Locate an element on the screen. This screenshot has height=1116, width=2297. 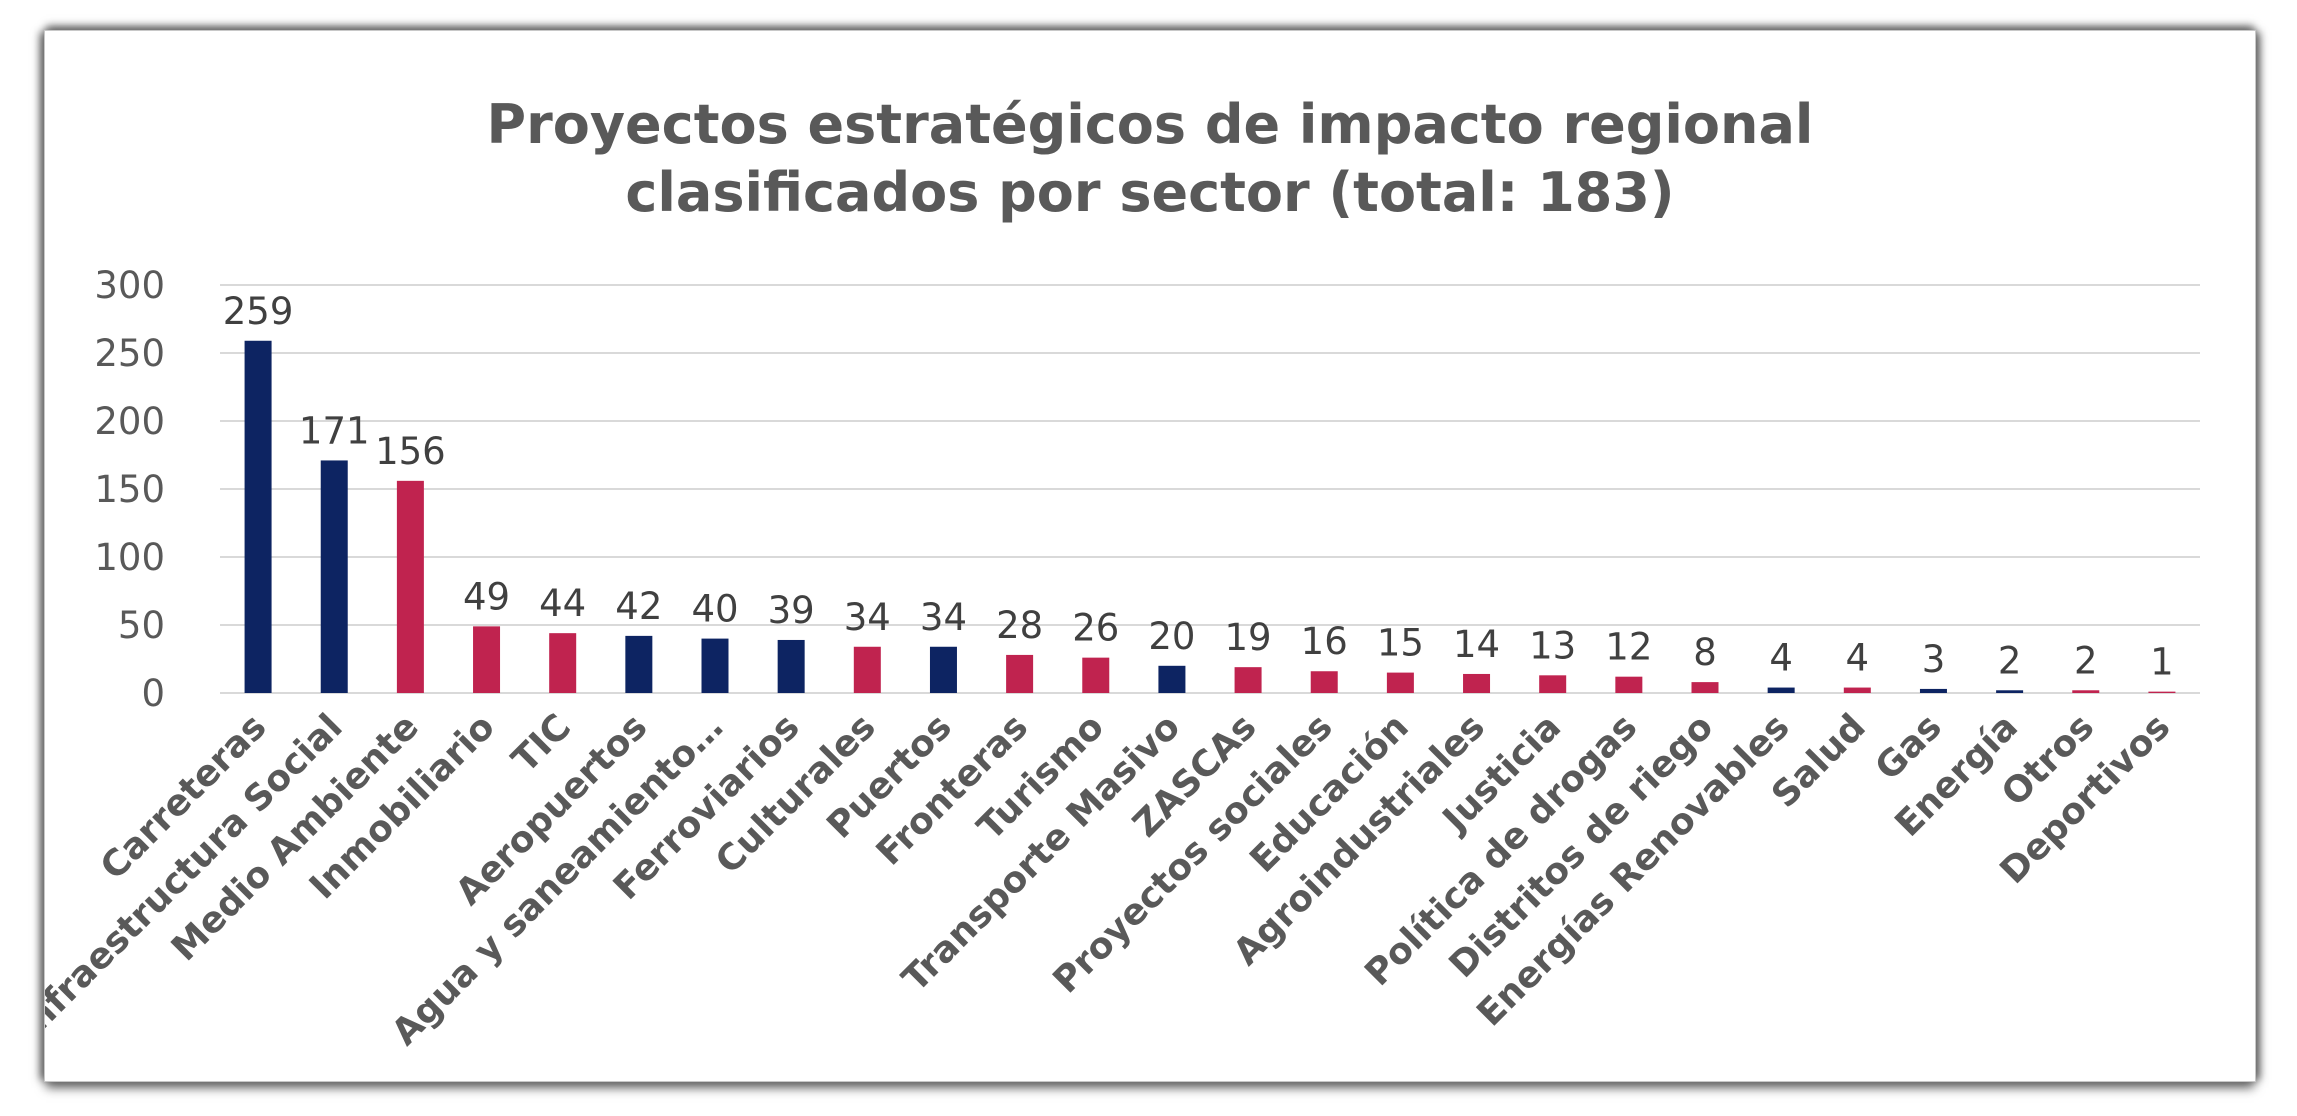
data-label: 1 is located at coordinates (2162, 662).